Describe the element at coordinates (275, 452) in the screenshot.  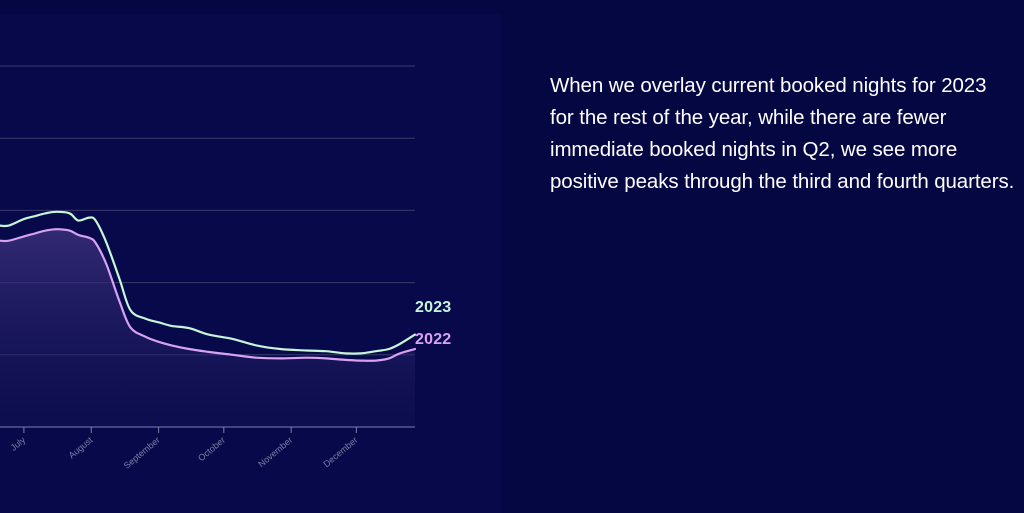
I see `x-tick-label-november: November` at that location.